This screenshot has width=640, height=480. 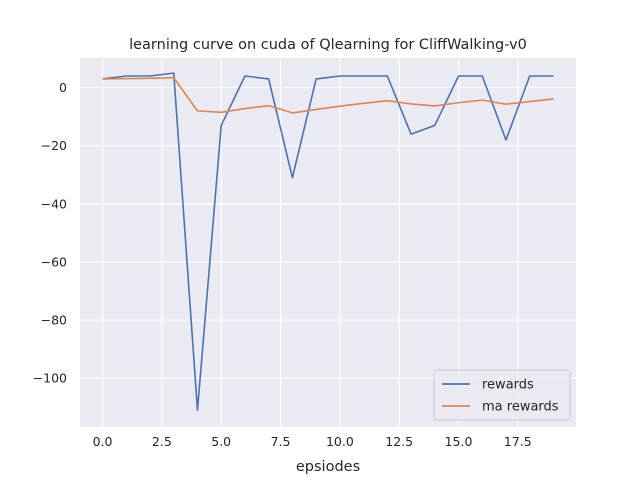 I want to click on x-axis-ticks: 0.0 2.5 5.0 7.5 10.0 12.5 15.0 17.5, so click(x=312, y=441).